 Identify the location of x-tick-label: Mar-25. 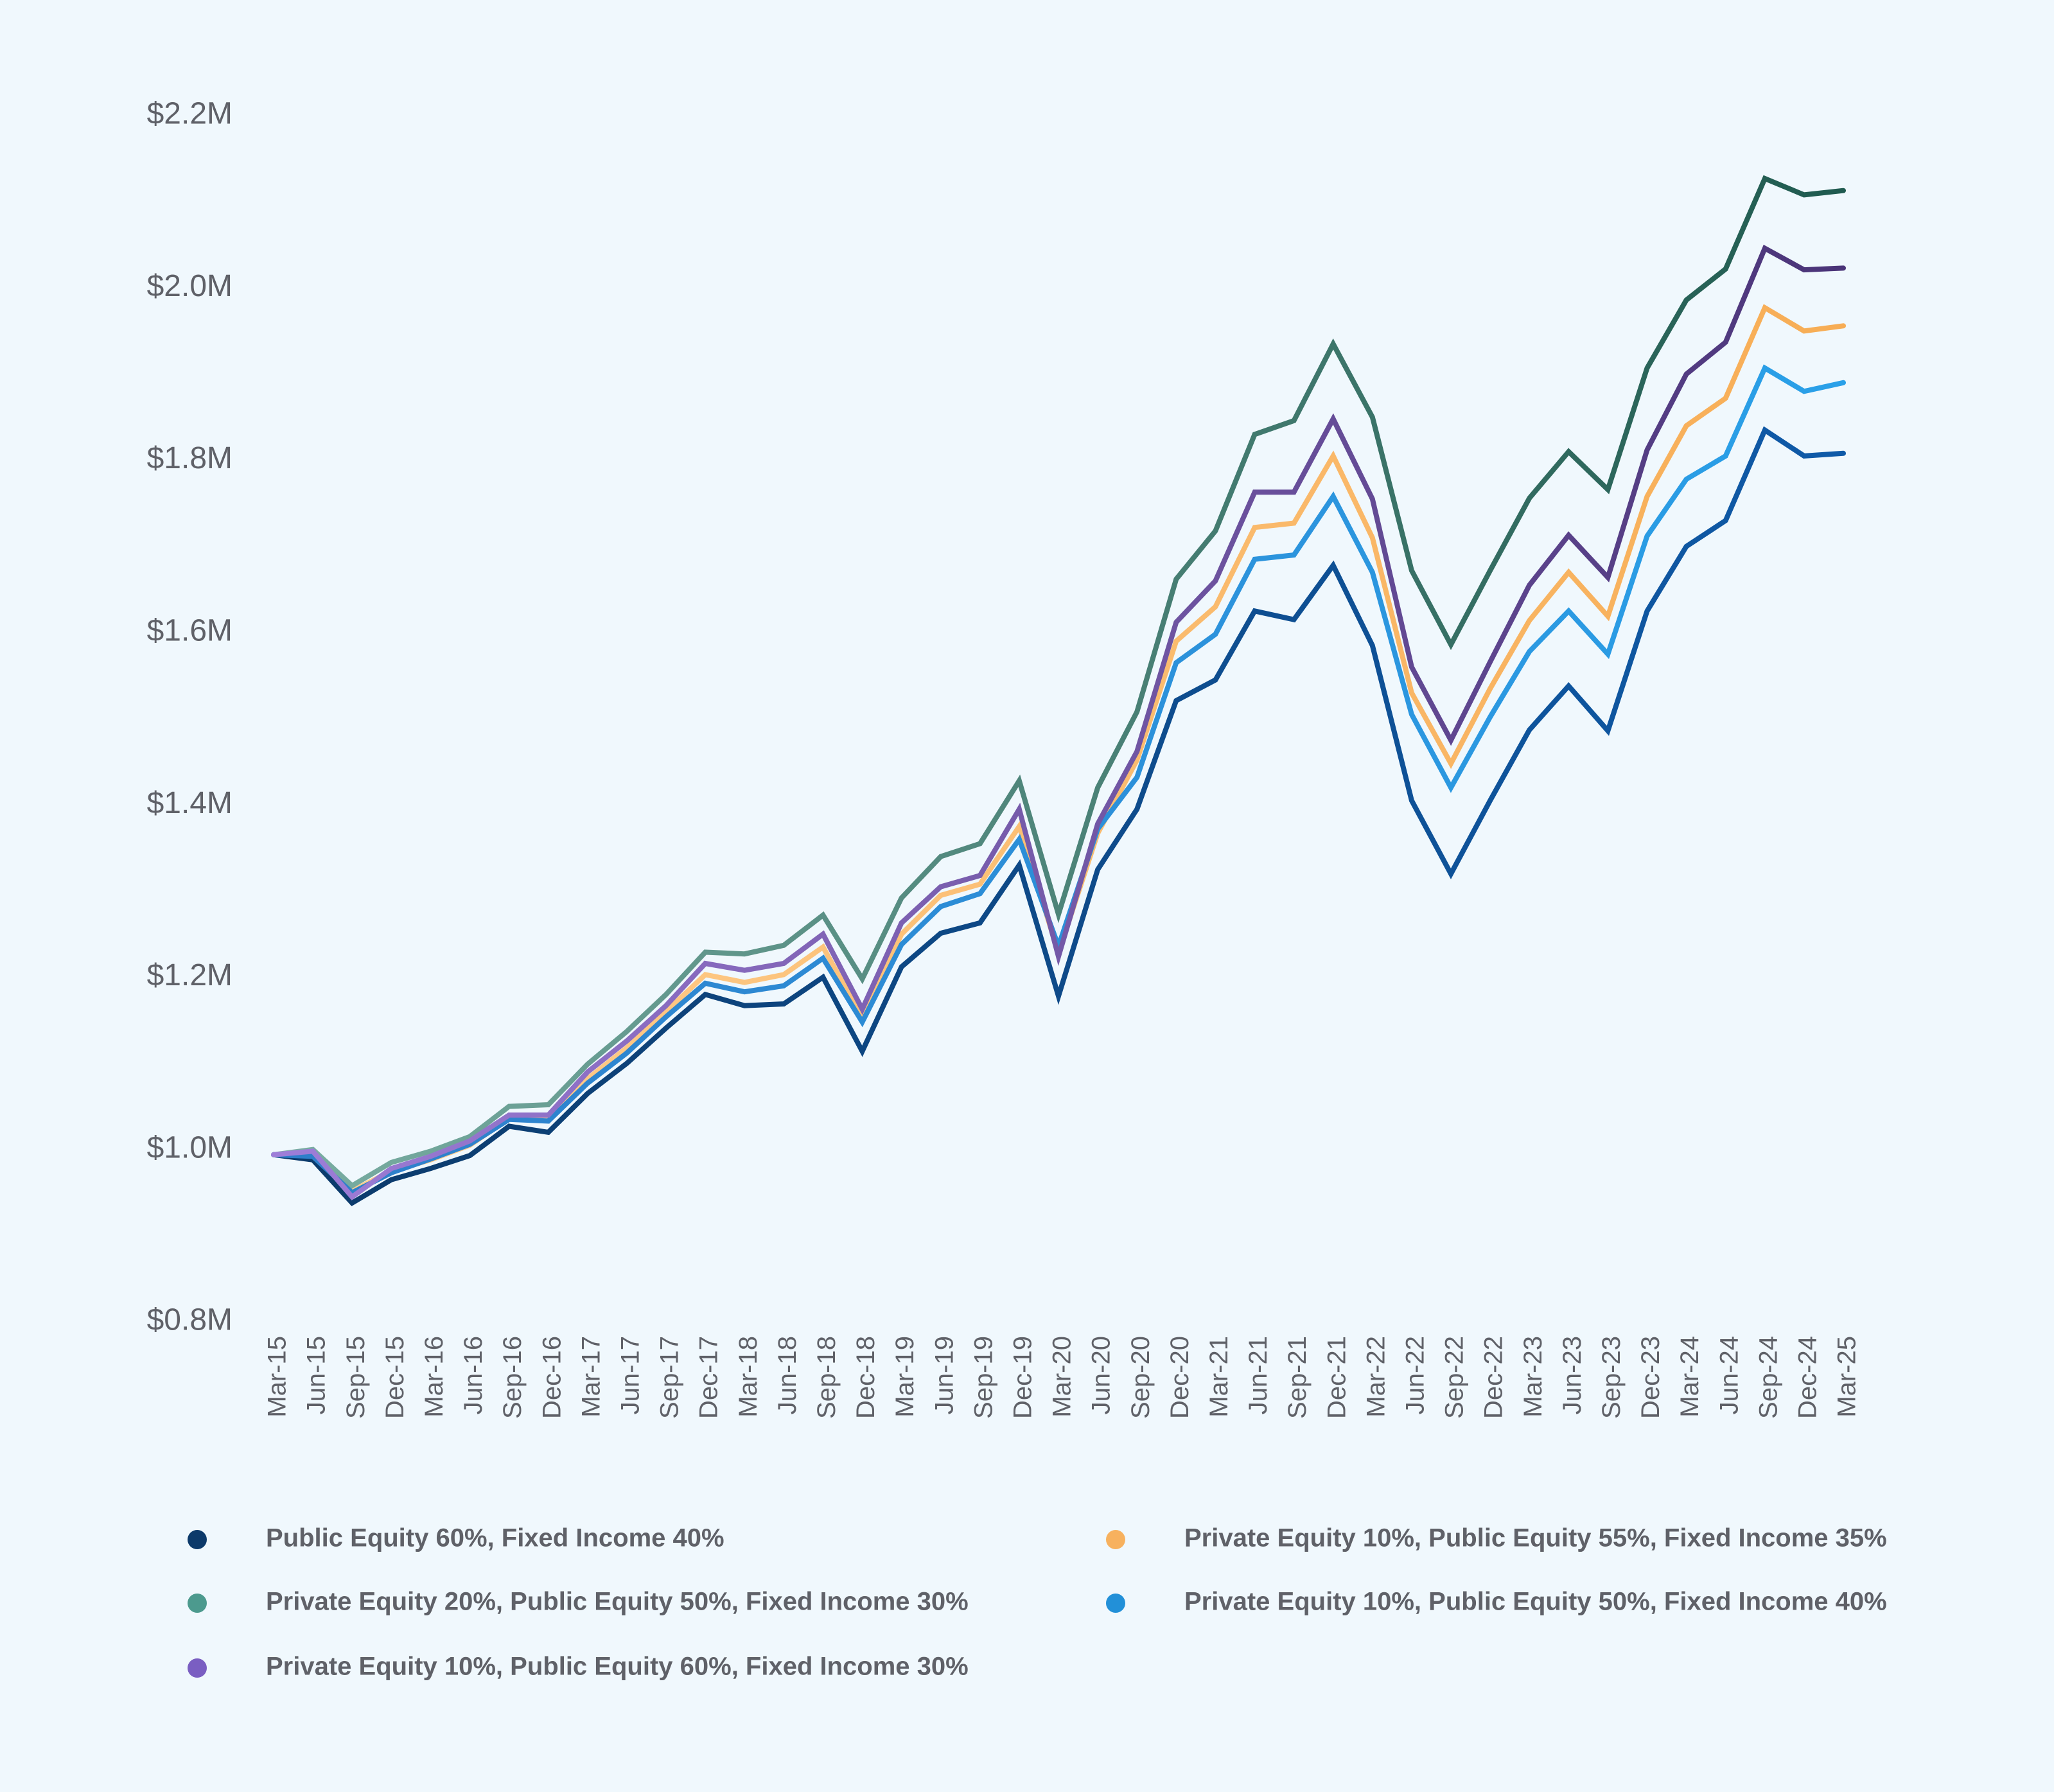
(1847, 1377).